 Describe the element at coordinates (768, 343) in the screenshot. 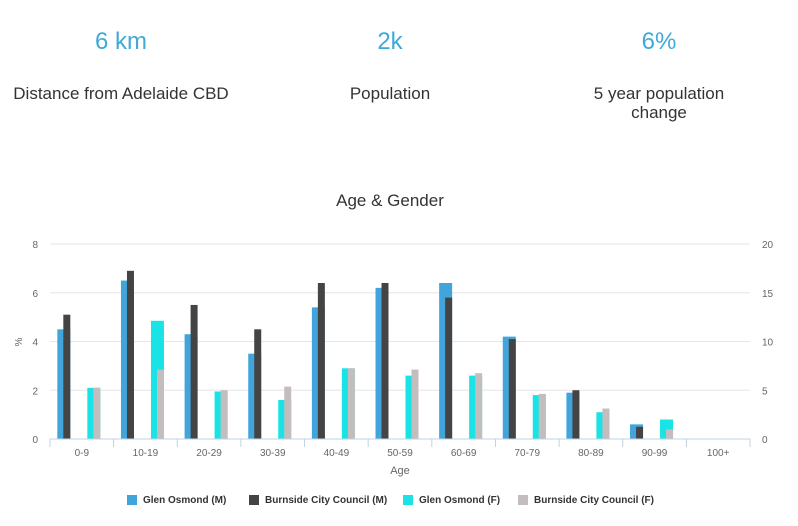

I see `y2-tick-label: 10` at that location.